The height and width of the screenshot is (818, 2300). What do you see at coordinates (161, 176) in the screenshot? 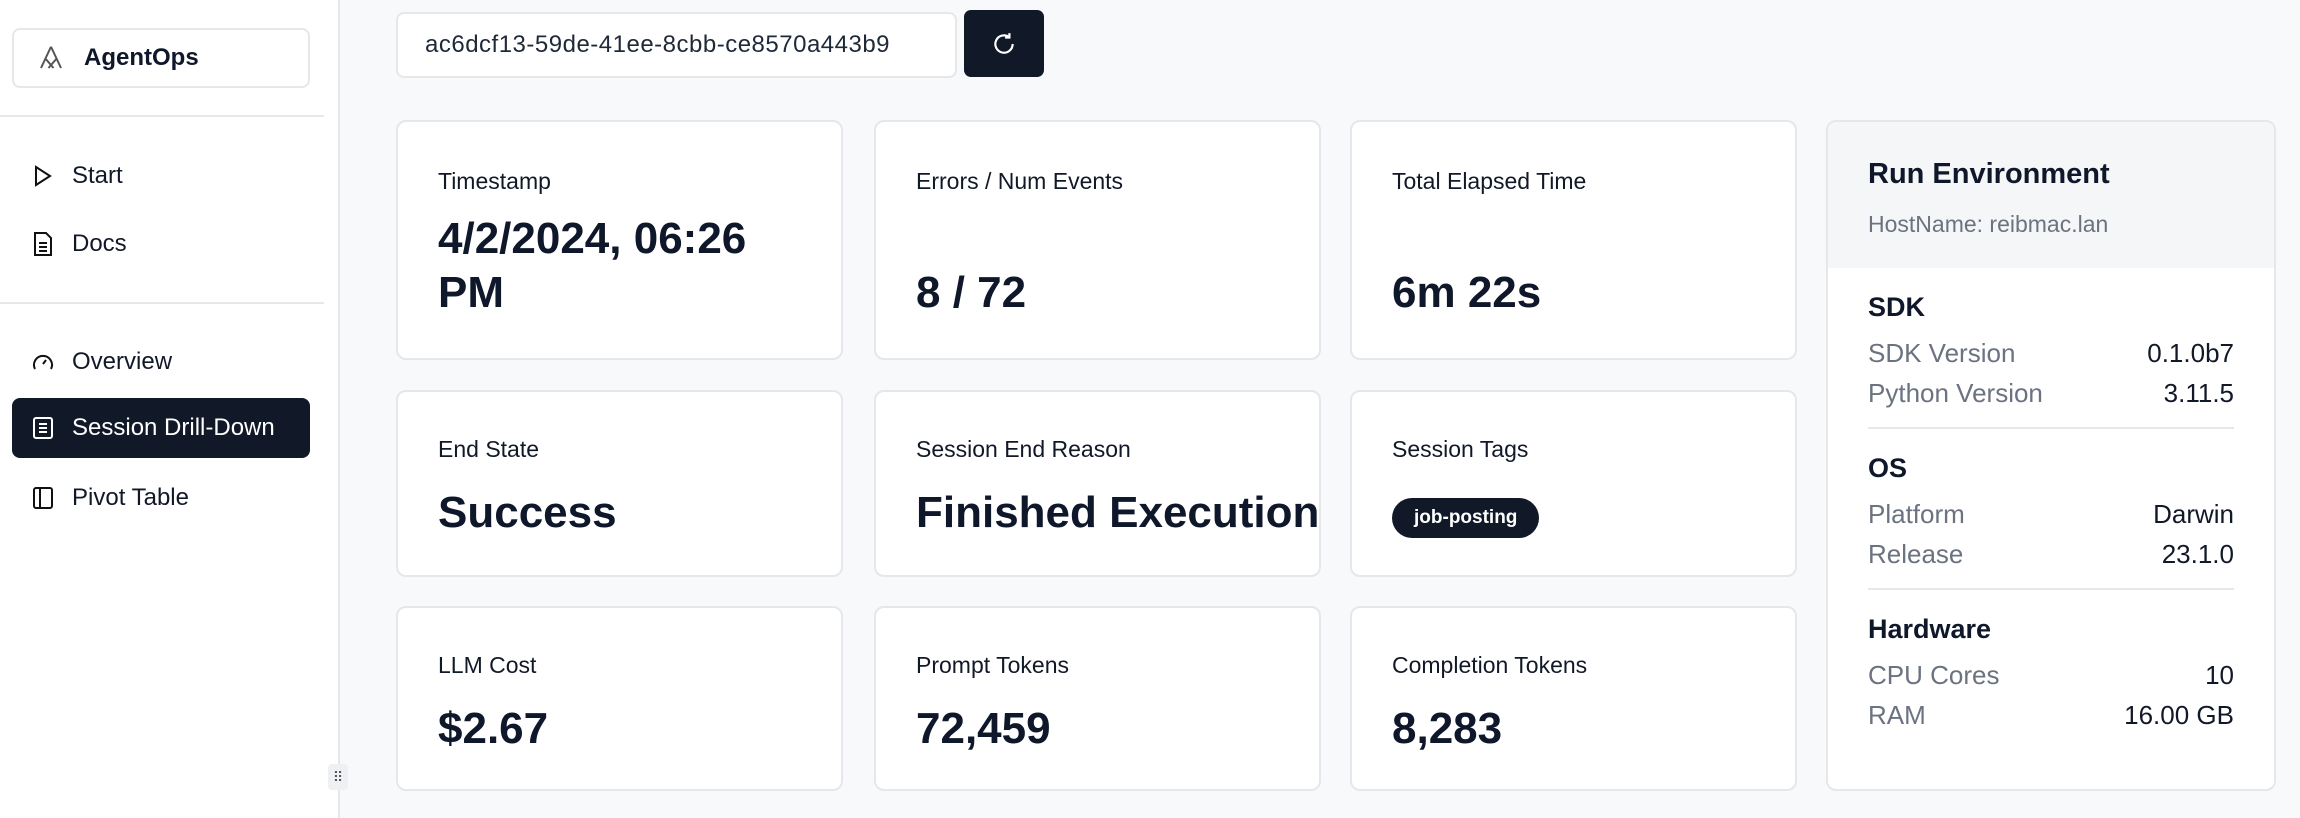
I see `sidebar-item-start: Start` at bounding box center [161, 176].